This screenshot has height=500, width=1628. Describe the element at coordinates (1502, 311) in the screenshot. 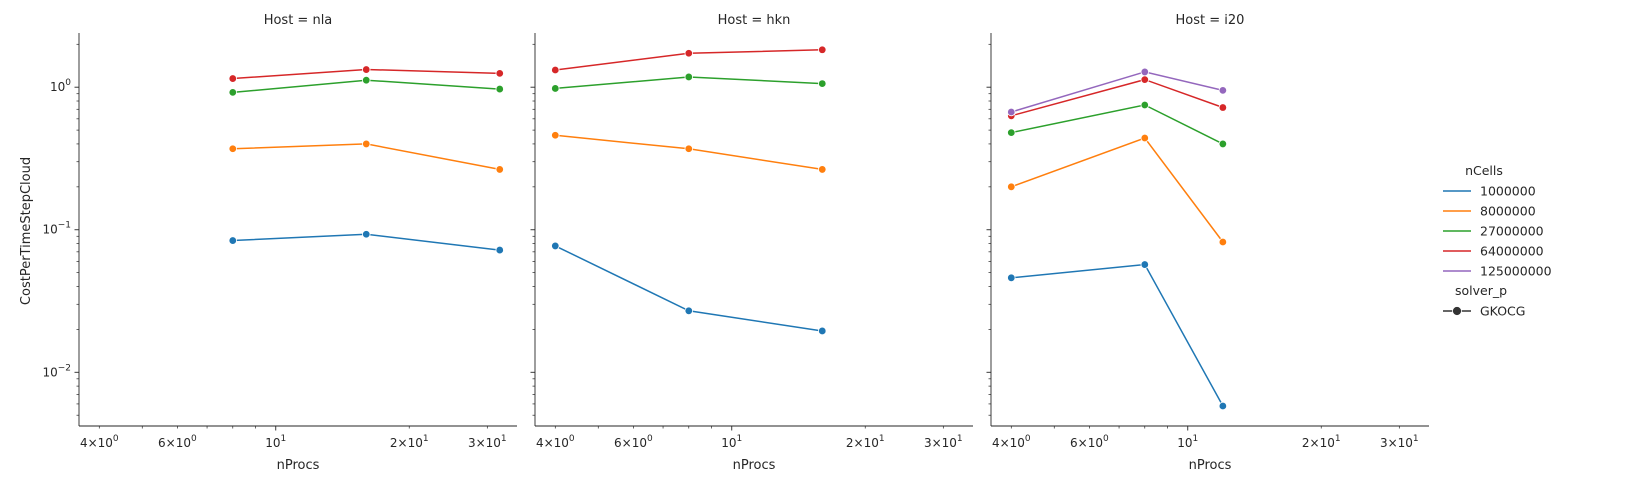

I see `legend-style-label: GKOCG` at that location.